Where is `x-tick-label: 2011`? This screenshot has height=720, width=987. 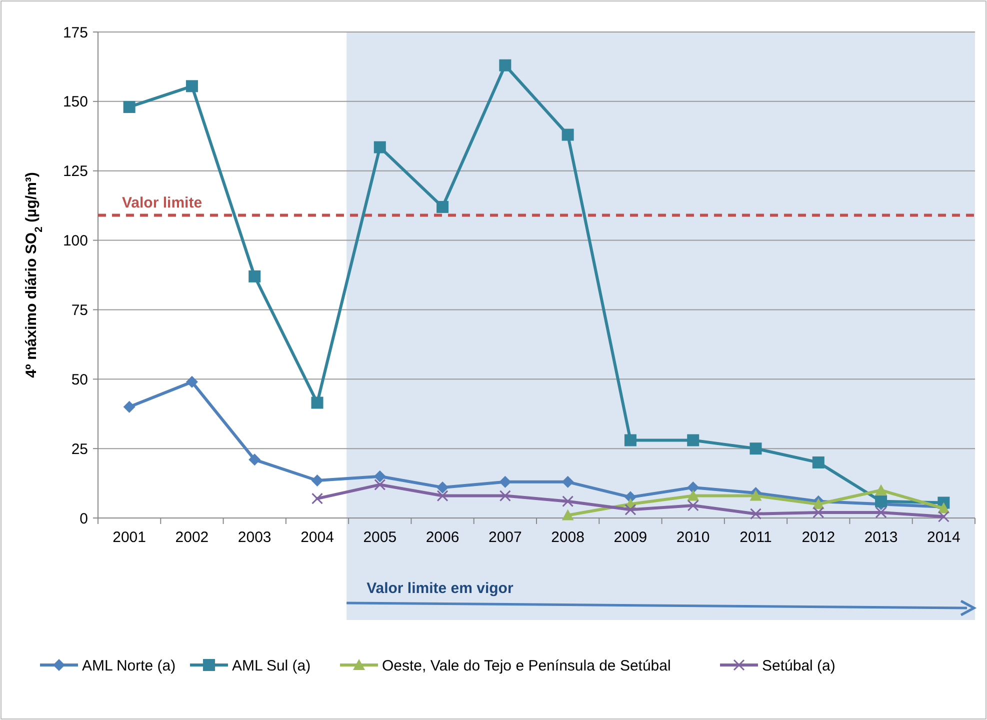
x-tick-label: 2011 is located at coordinates (756, 537).